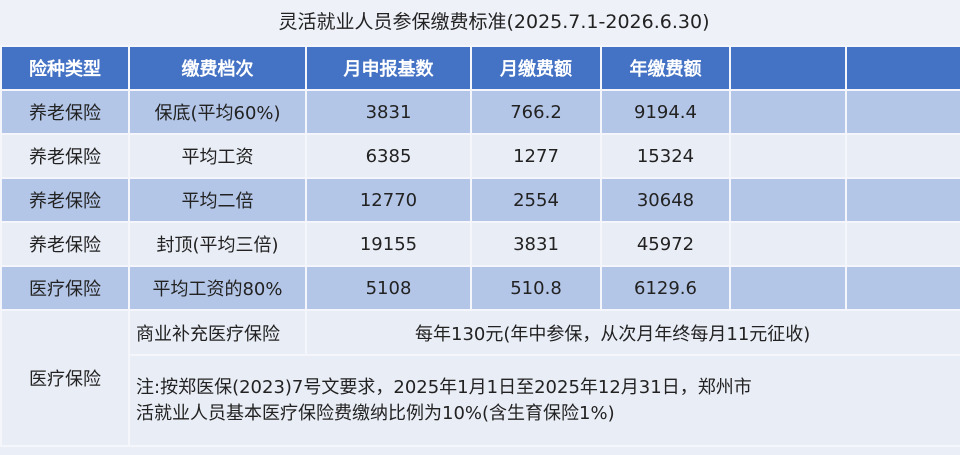 The image size is (960, 455). I want to click on cell-annual: 30648, so click(665, 200).